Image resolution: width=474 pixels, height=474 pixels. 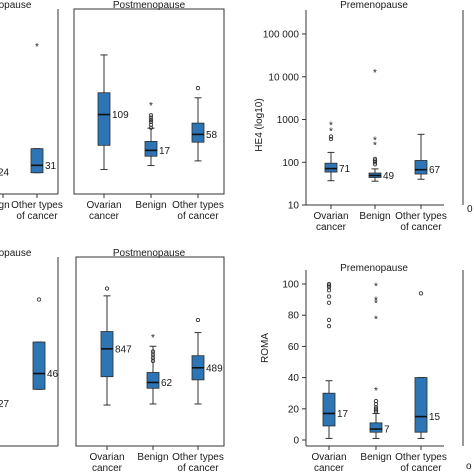 What do you see at coordinates (379, 360) in the screenshot?
I see `box-1: 7*****` at bounding box center [379, 360].